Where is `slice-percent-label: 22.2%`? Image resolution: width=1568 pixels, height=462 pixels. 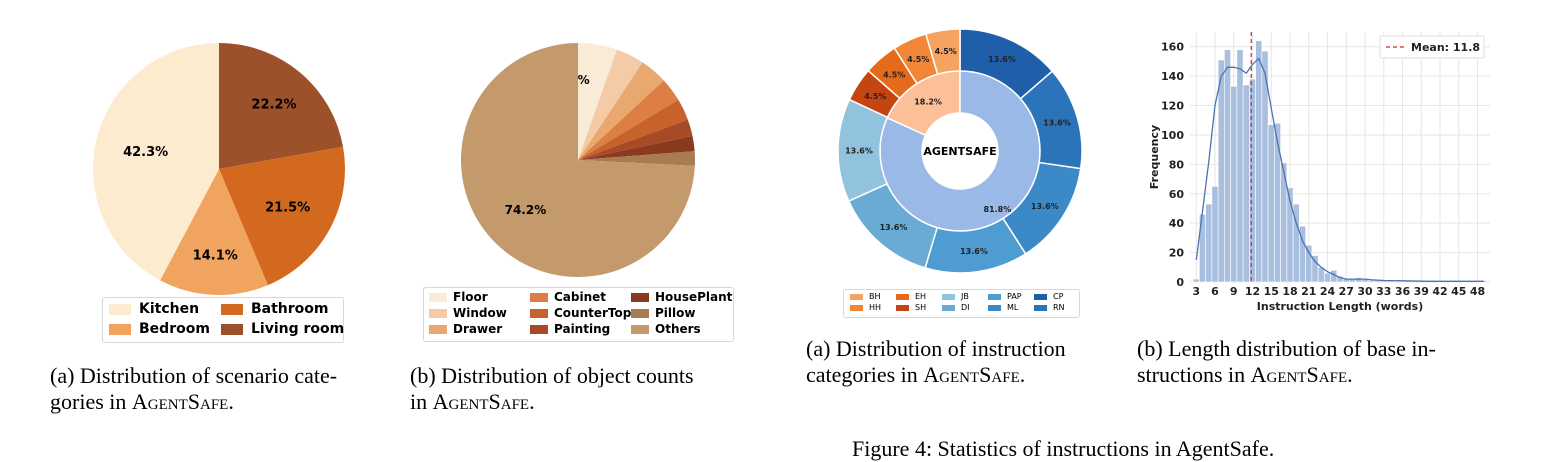 slice-percent-label: 22.2% is located at coordinates (273, 104).